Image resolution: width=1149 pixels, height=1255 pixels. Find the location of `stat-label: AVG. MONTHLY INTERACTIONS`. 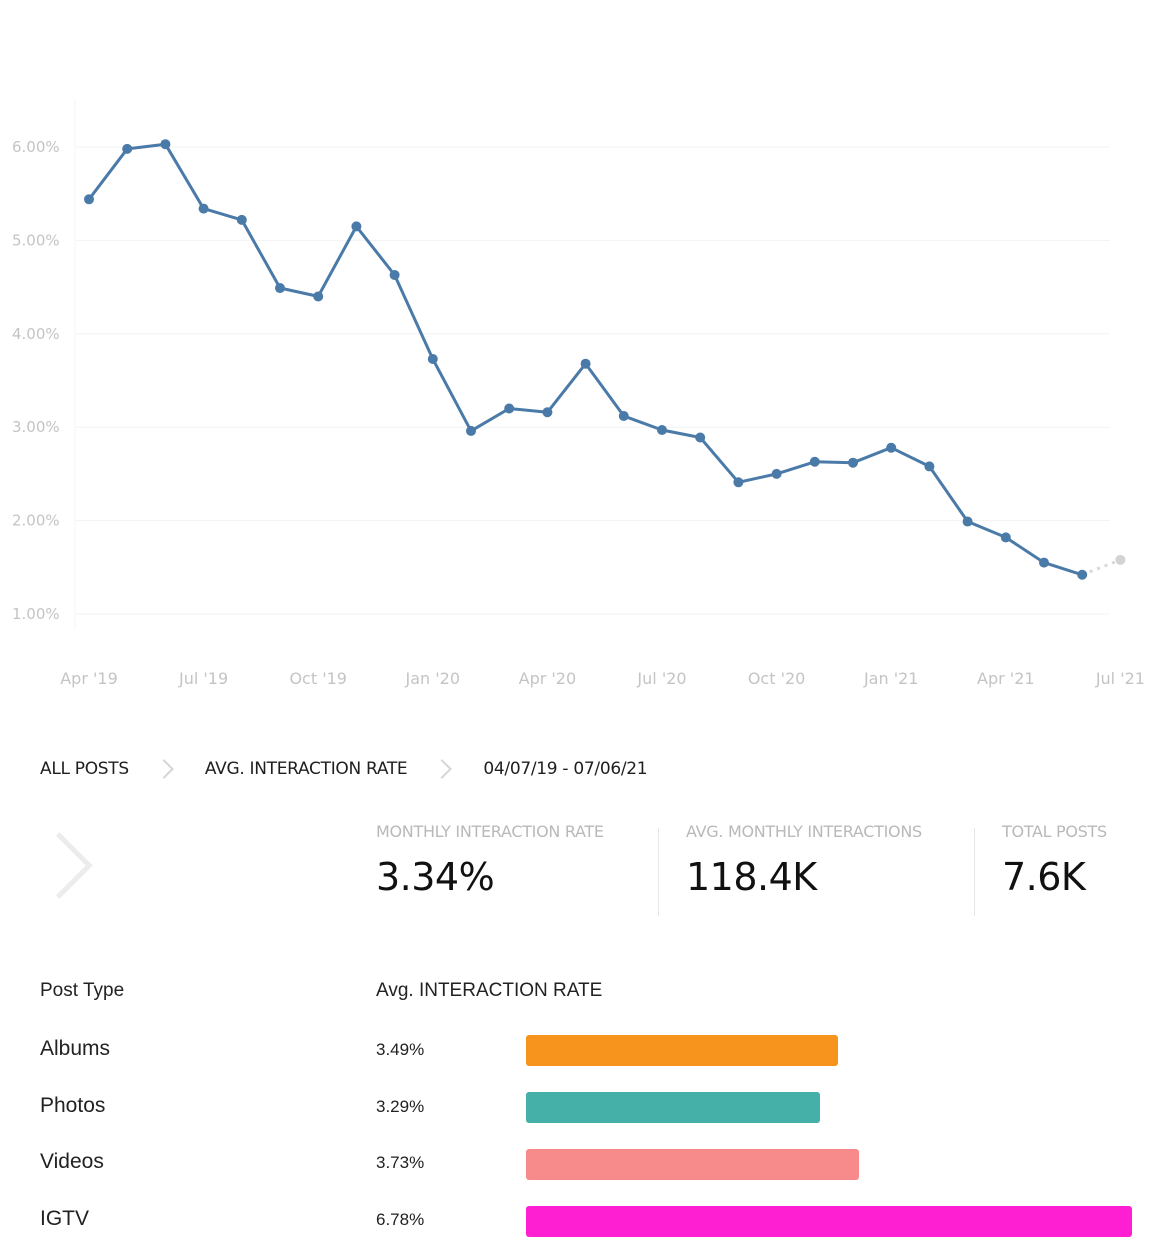

stat-label: AVG. MONTHLY INTERACTIONS is located at coordinates (804, 831).